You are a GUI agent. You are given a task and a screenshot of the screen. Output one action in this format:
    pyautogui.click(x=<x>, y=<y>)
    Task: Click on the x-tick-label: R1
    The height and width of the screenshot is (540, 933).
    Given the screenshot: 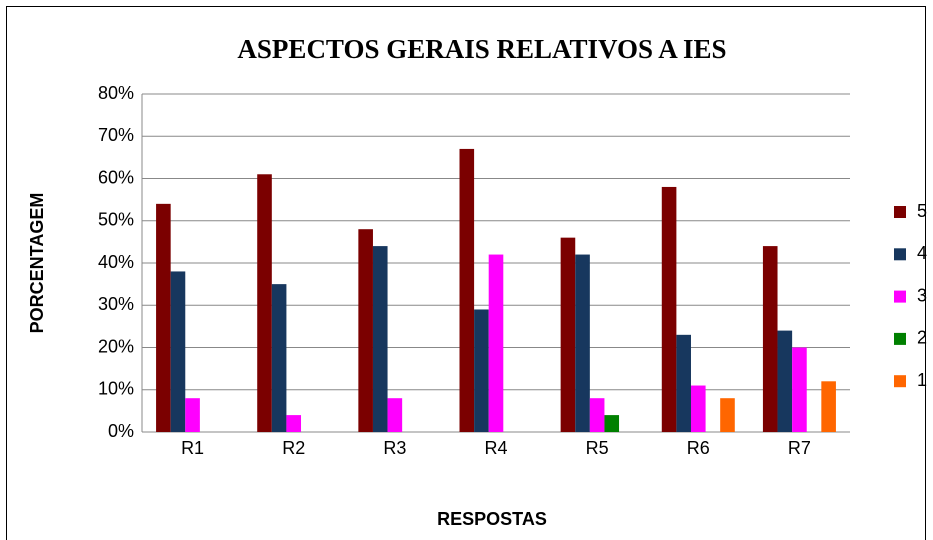 What is the action you would take?
    pyautogui.click(x=192, y=448)
    